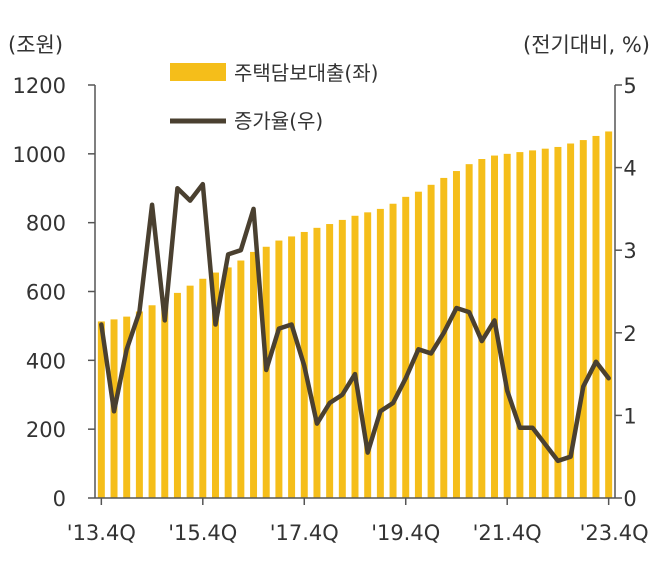 The image size is (662, 577). What do you see at coordinates (46, 430) in the screenshot?
I see `left-tick-label: 200` at bounding box center [46, 430].